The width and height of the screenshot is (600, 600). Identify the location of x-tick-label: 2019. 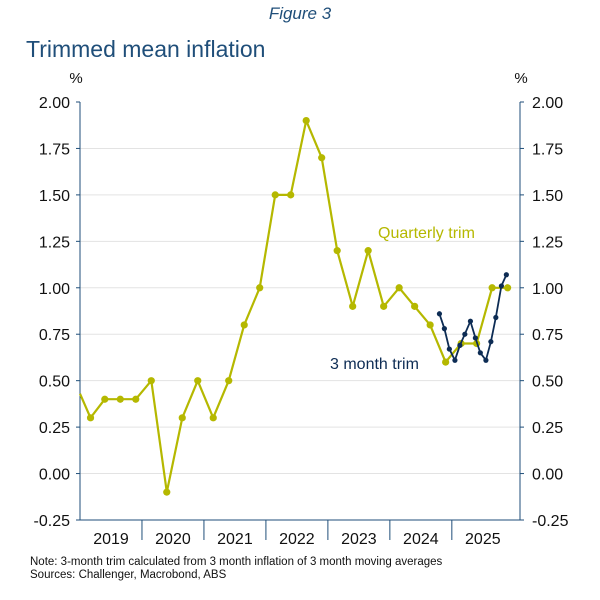
(111, 539).